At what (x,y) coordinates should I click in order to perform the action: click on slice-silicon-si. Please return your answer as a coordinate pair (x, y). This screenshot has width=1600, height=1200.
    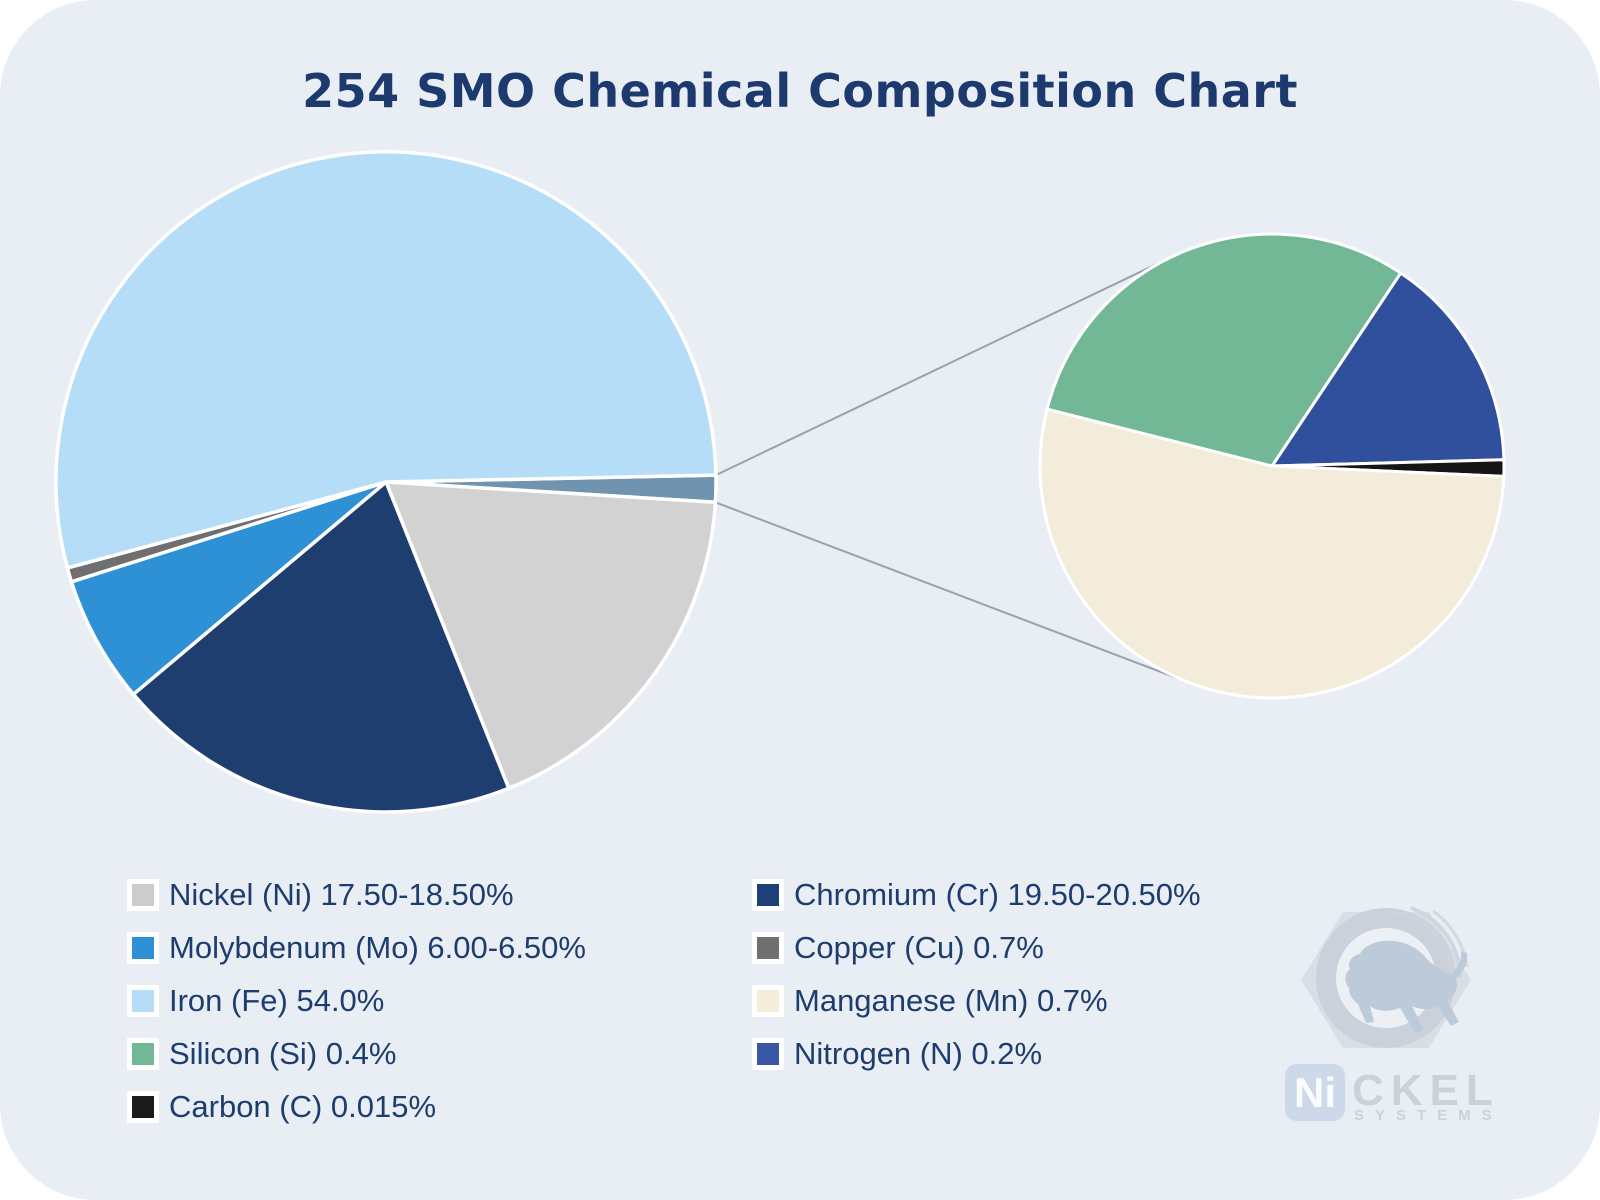
    Looking at the image, I should click on (1224, 350).